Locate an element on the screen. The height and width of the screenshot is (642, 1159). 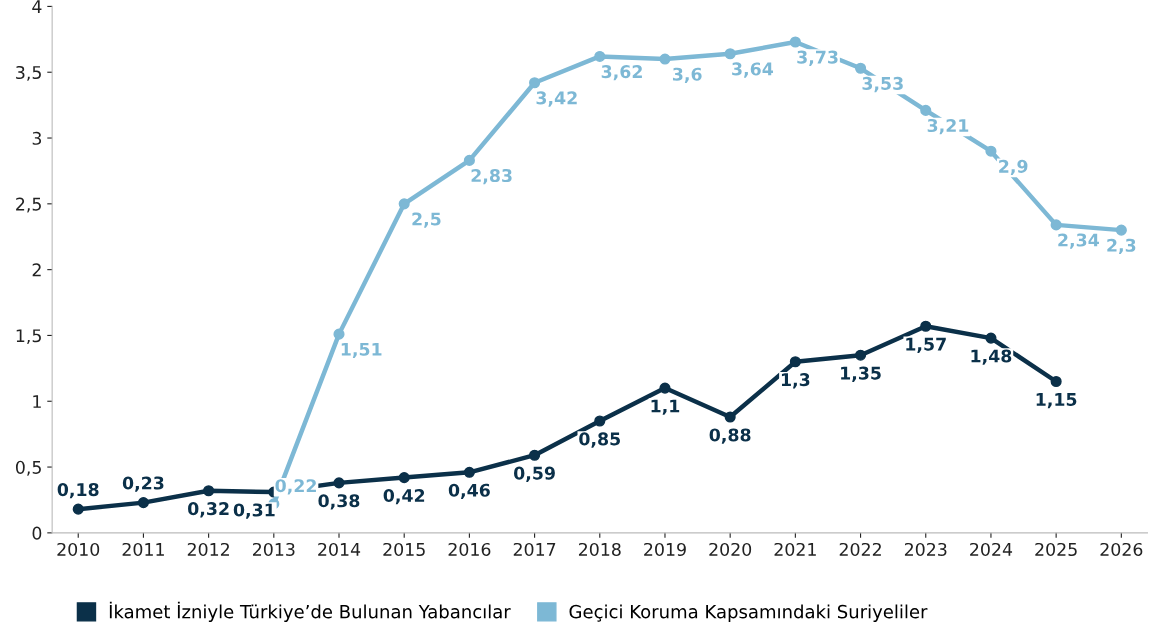
data-label: 3,62 is located at coordinates (621, 73).